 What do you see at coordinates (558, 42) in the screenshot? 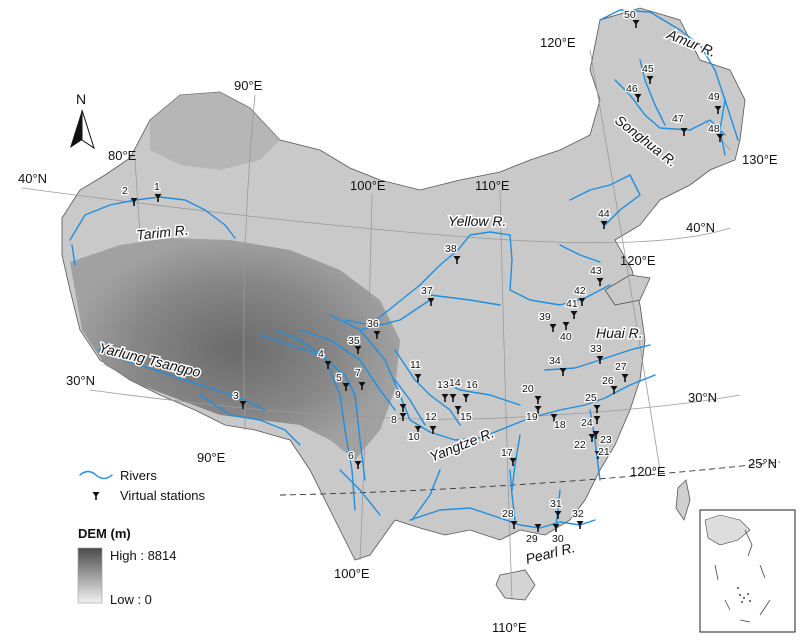
I see `coord-lon-120-top: 120°E` at bounding box center [558, 42].